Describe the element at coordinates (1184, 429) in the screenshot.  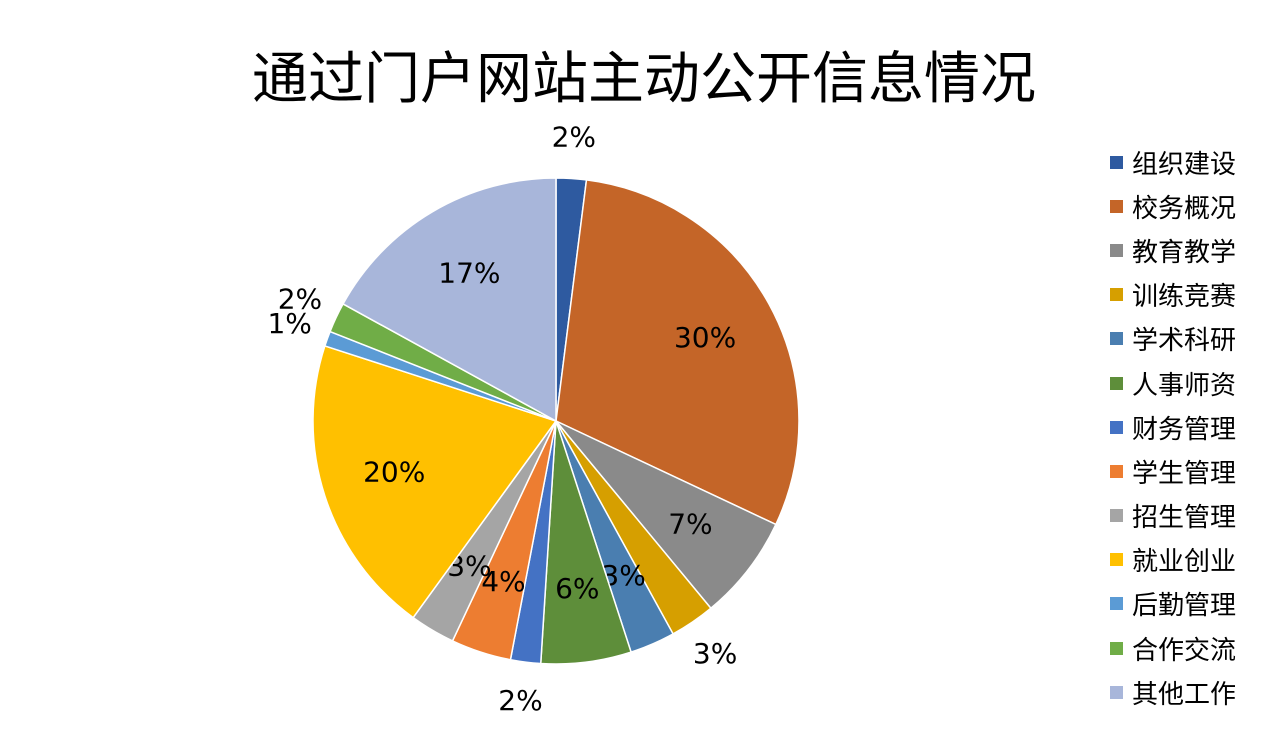
I see `legend-label: 财务管理` at that location.